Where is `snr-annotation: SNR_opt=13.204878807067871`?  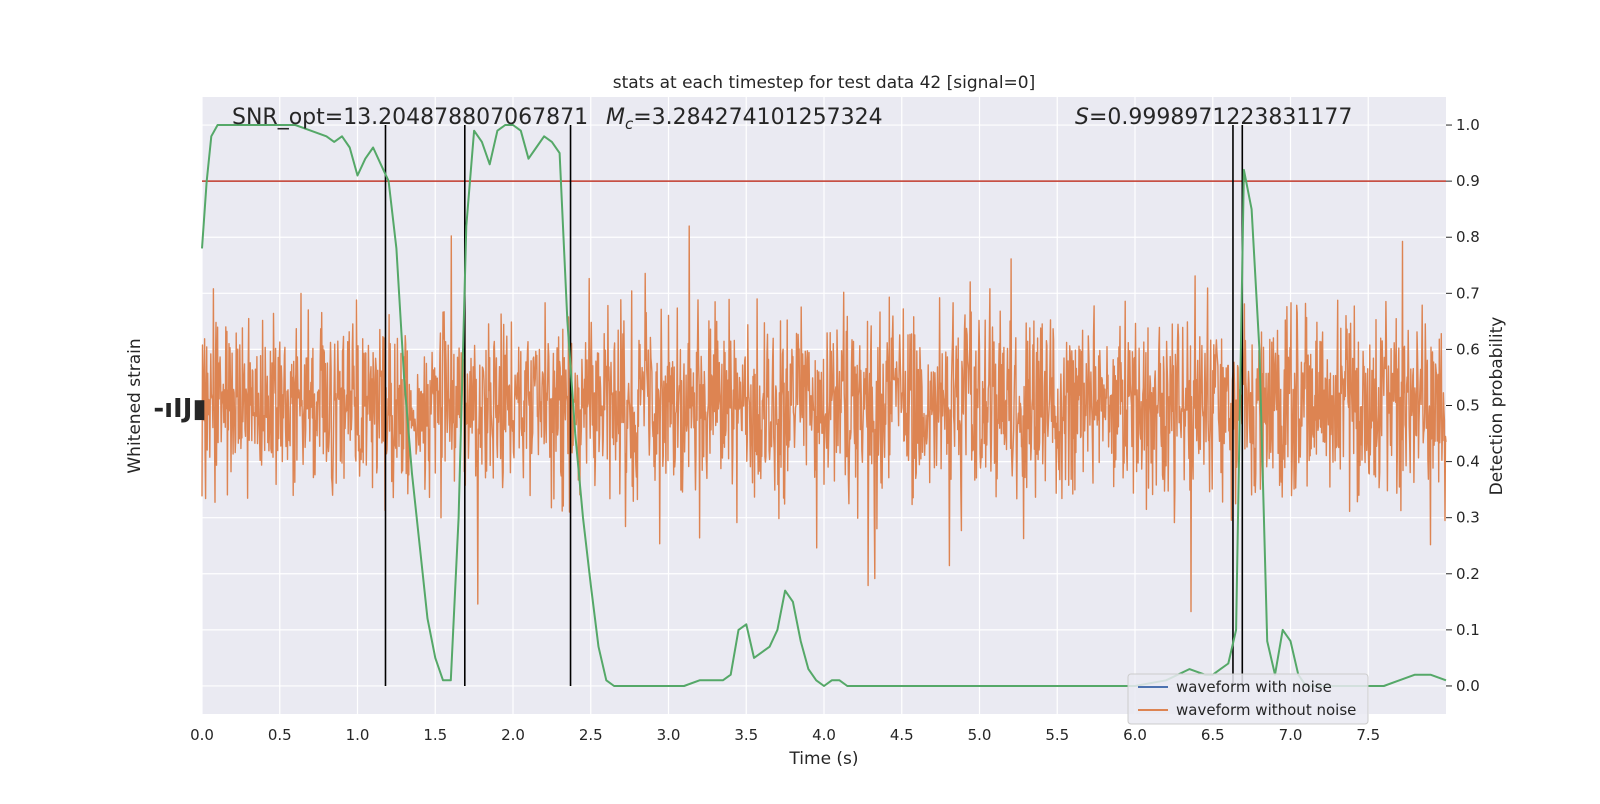 snr-annotation: SNR_opt=13.204878807067871 is located at coordinates (410, 117).